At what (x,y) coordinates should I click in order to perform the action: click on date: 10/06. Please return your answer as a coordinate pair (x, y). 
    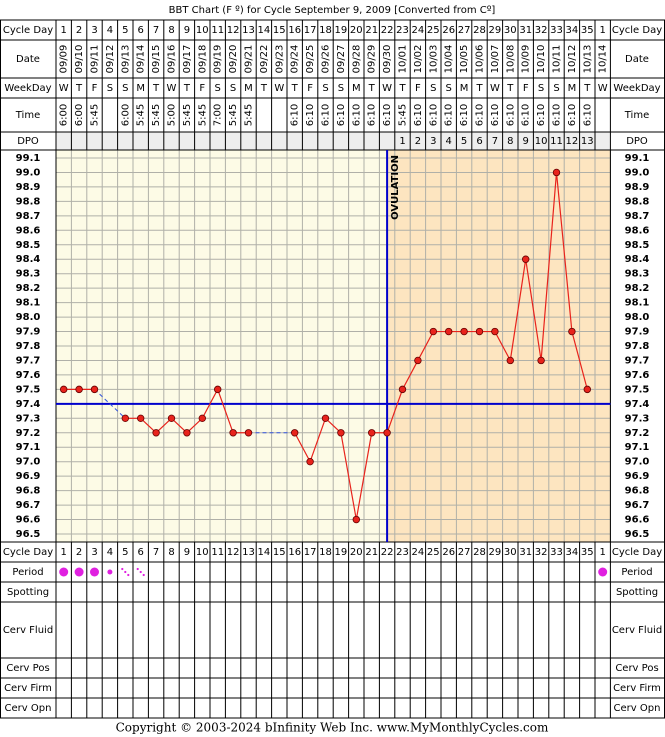
    Looking at the image, I should click on (480, 59).